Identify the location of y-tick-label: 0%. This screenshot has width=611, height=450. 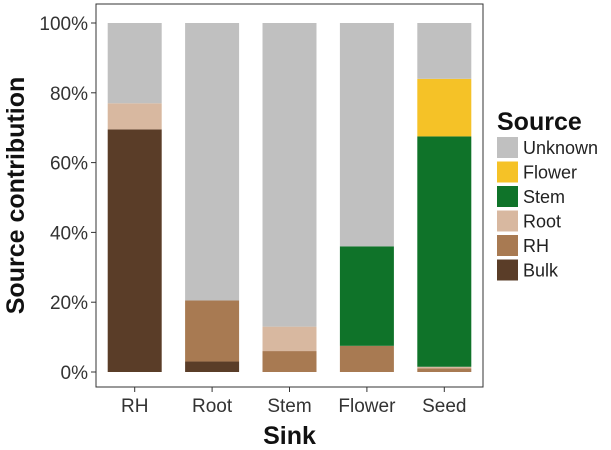
(75, 373).